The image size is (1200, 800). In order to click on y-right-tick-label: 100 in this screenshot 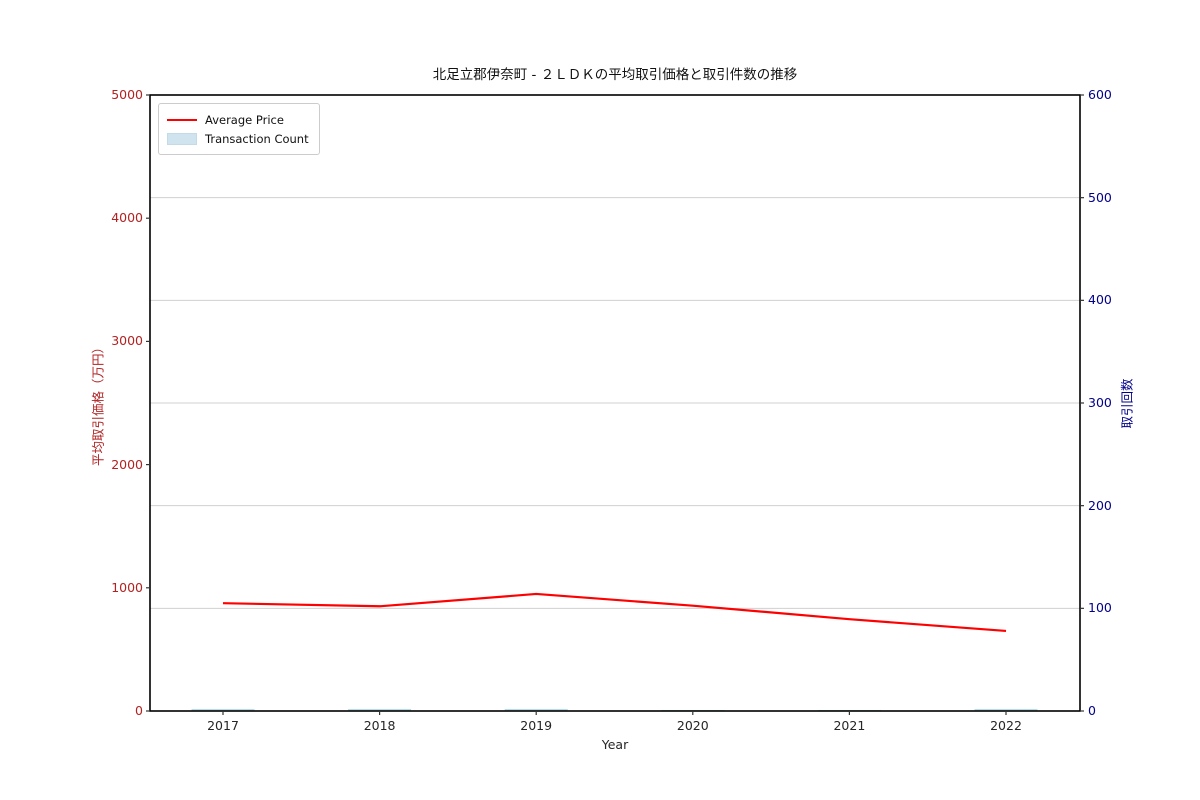, I will do `click(1100, 608)`.